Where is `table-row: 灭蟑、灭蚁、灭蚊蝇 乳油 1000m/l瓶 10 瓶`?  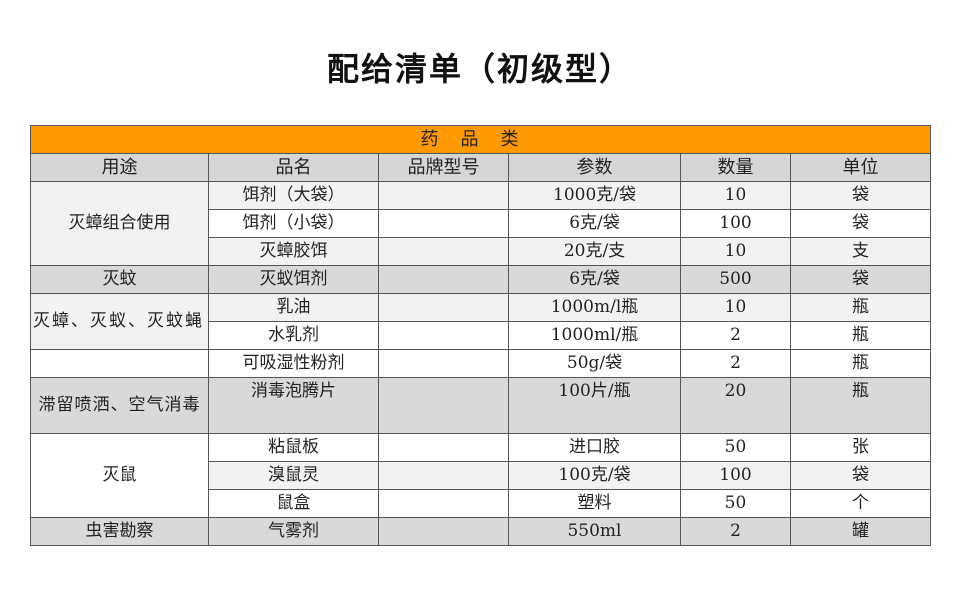
table-row: 灭蟑、灭蚁、灭蚊蝇 乳油 1000m/l瓶 10 瓶 is located at coordinates (481, 321).